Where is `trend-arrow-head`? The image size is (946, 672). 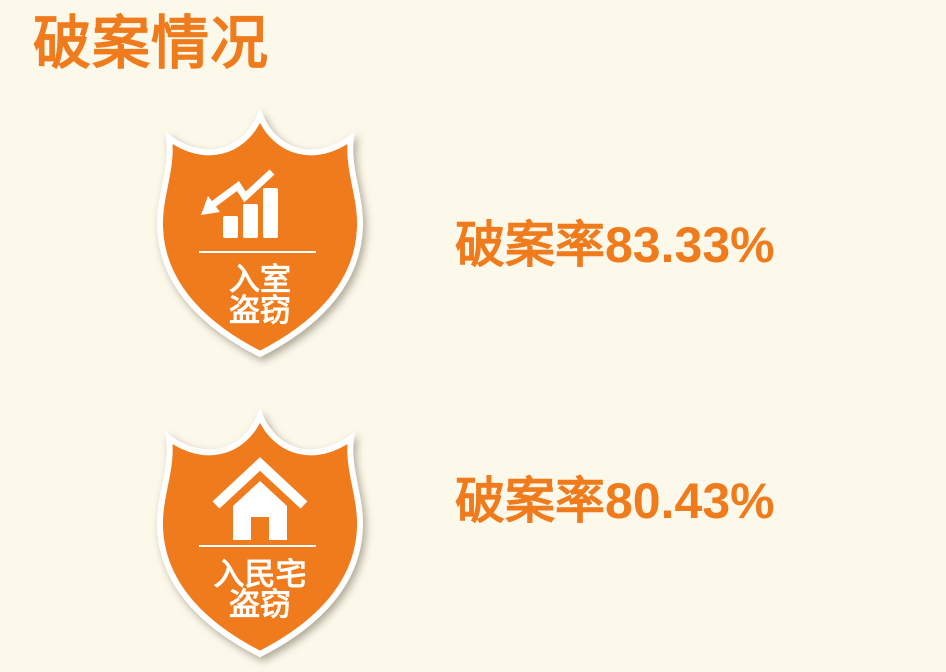 trend-arrow-head is located at coordinates (210, 205).